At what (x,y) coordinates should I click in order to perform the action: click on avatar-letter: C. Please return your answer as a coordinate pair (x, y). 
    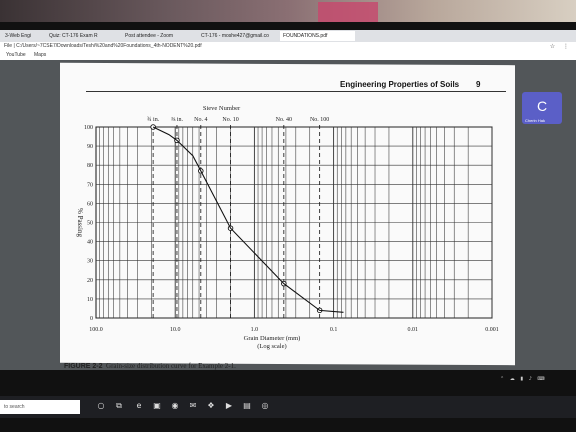
    Looking at the image, I should click on (542, 106).